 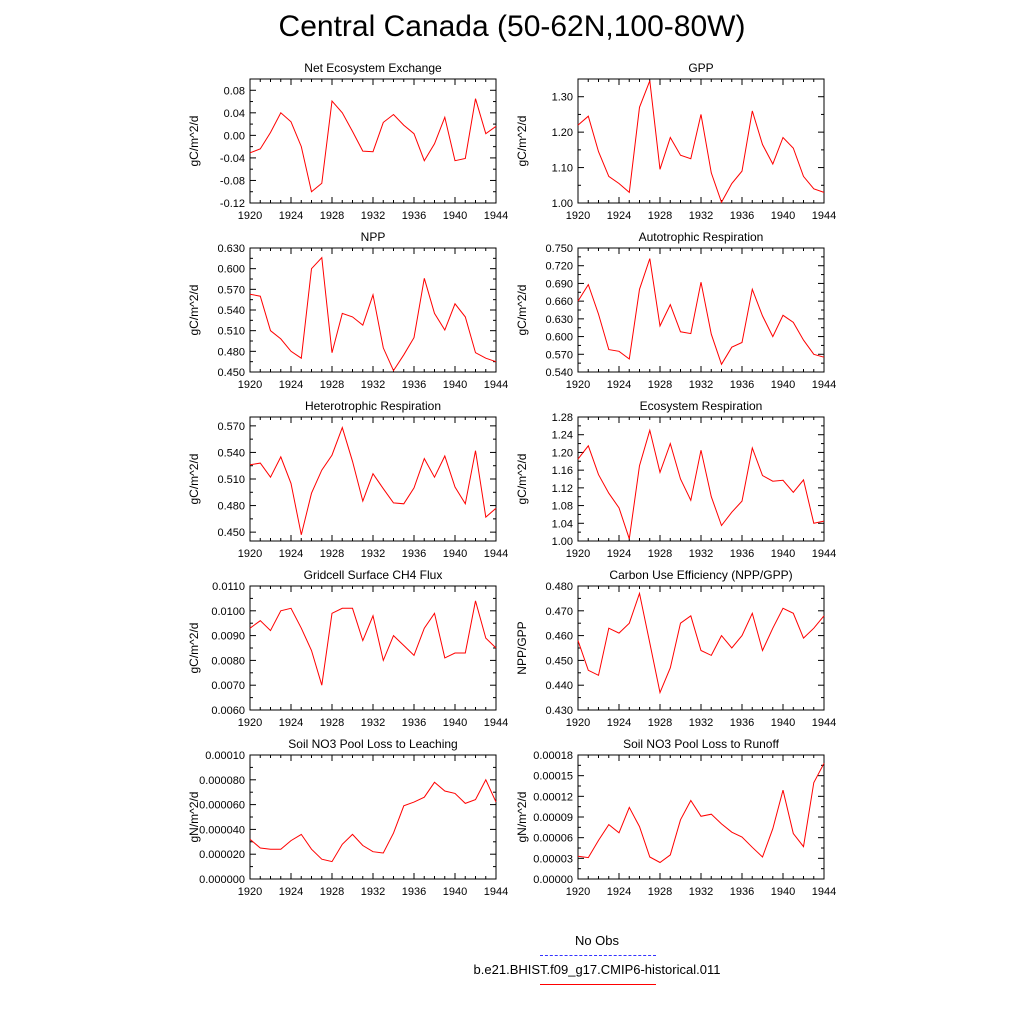 What do you see at coordinates (559, 637) in the screenshot?
I see `y-tick-label: 0.460` at bounding box center [559, 637].